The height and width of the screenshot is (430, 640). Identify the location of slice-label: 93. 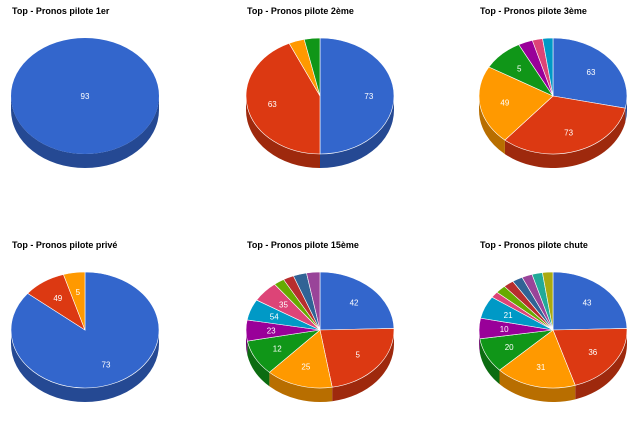
(85, 96).